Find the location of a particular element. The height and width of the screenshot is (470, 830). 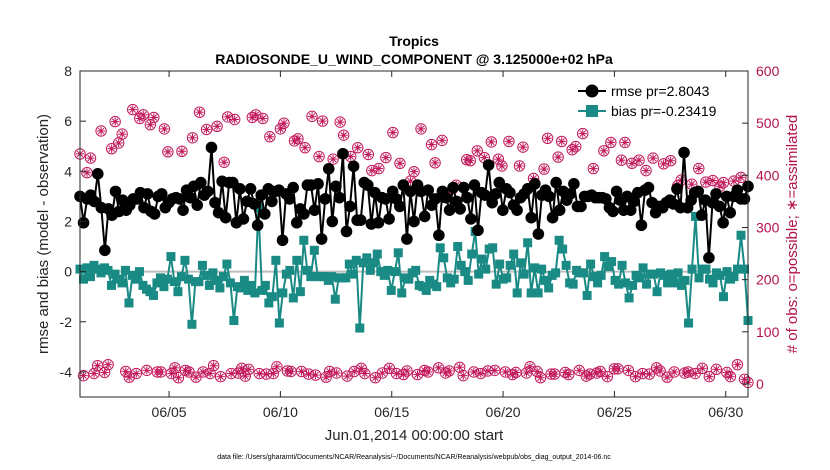

x-tick-label: 06/05 is located at coordinates (169, 412).